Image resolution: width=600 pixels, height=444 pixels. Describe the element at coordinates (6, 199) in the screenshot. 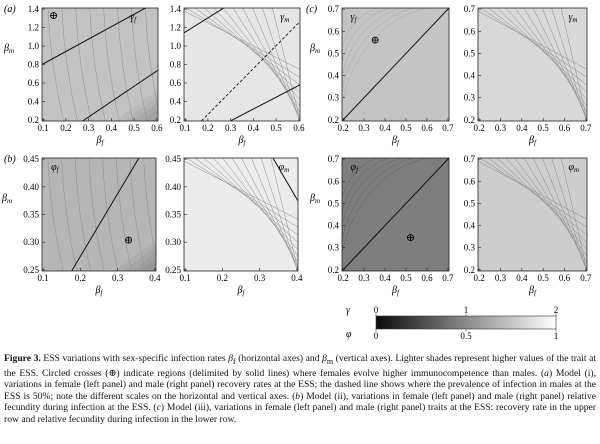

I see `panel-b-female-fecundity-y-axis-label: βm` at that location.